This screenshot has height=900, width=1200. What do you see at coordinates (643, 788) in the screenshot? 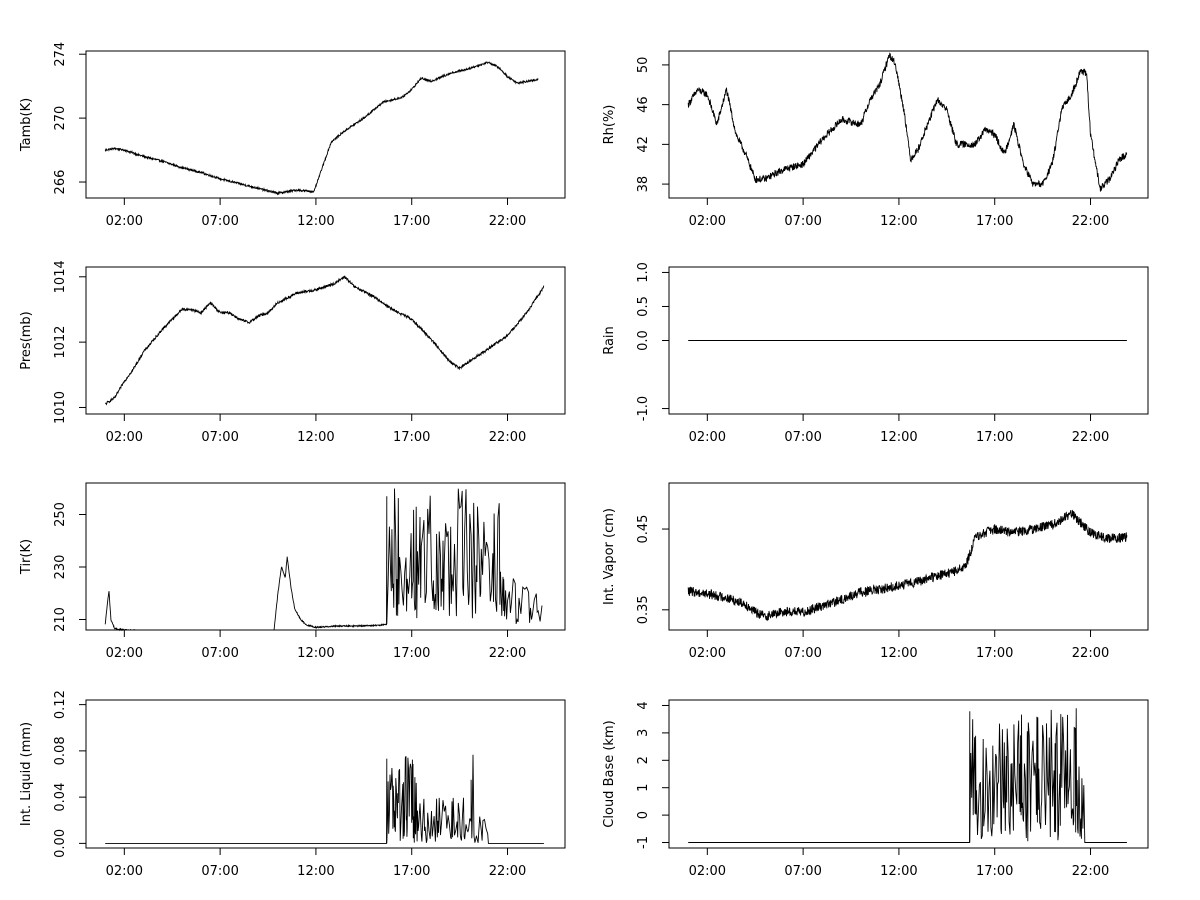
I see `y-tick-label: 1` at bounding box center [643, 788].